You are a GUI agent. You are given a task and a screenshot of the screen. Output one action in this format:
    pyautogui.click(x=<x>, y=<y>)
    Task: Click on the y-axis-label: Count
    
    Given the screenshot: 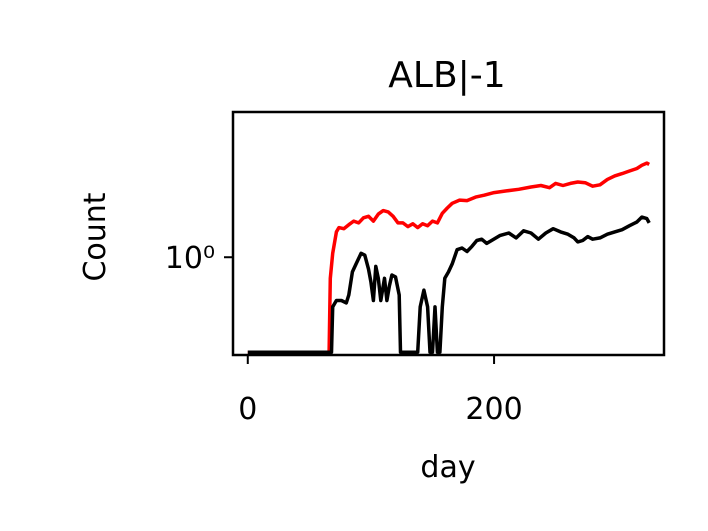 What is the action you would take?
    pyautogui.click(x=95, y=236)
    